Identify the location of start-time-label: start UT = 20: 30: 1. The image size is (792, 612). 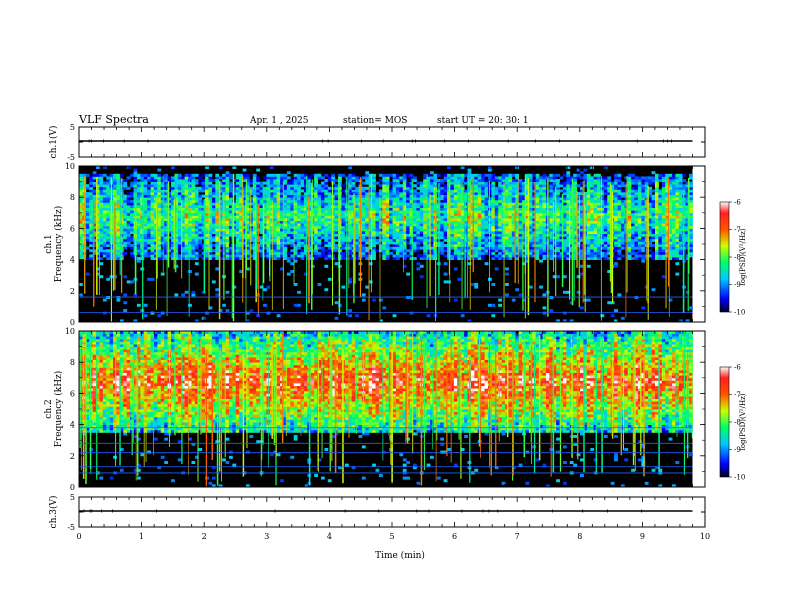
(483, 121).